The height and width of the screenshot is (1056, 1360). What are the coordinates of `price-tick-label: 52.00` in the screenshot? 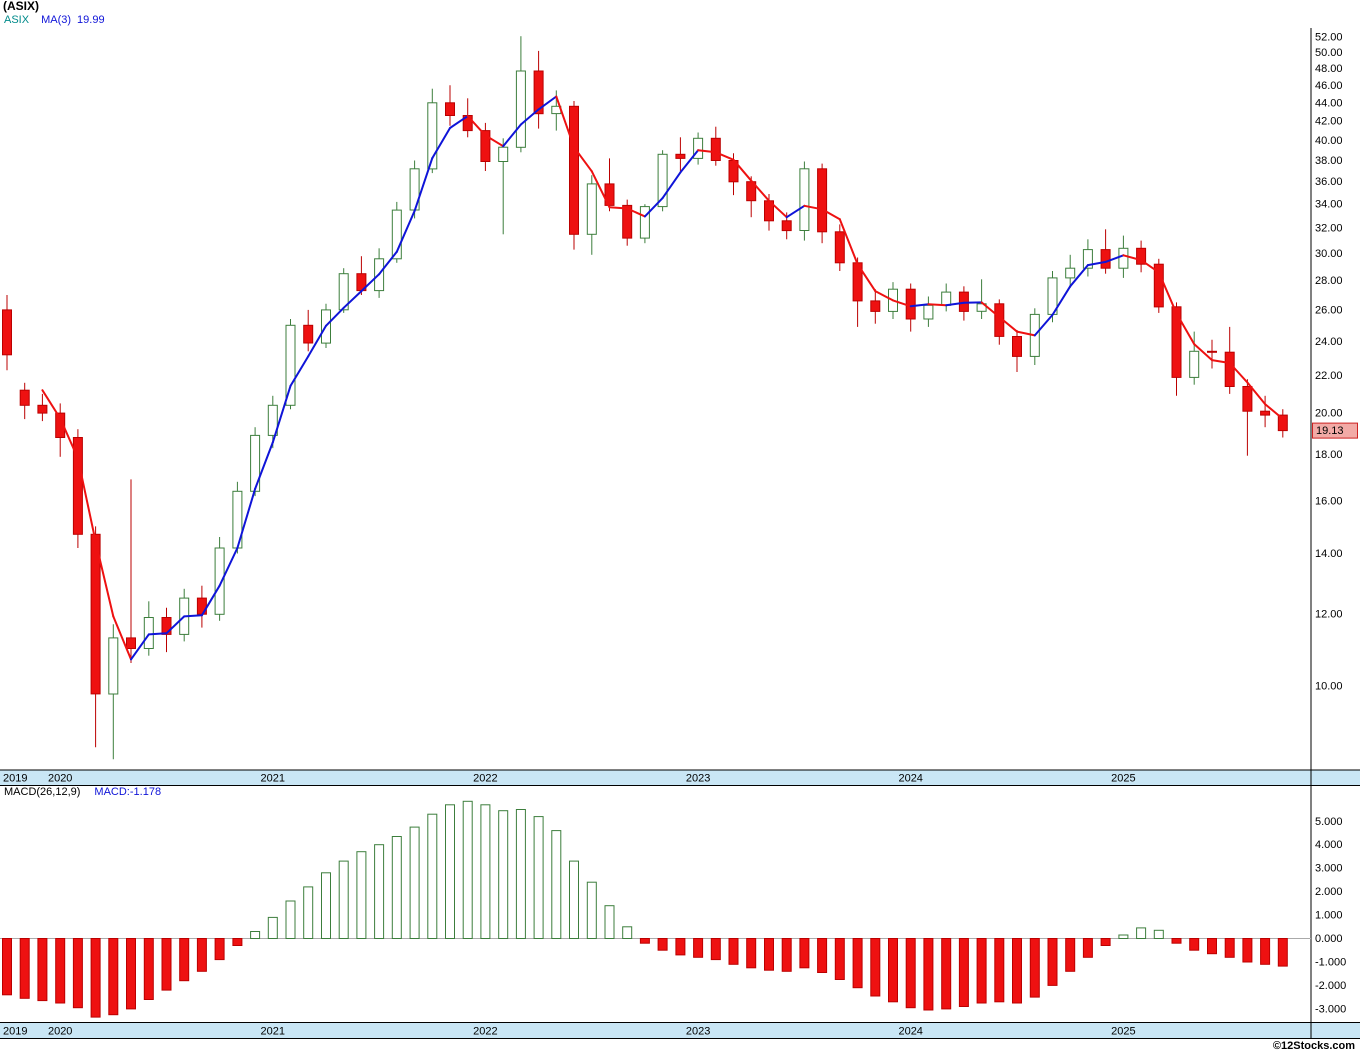 It's located at (1329, 38).